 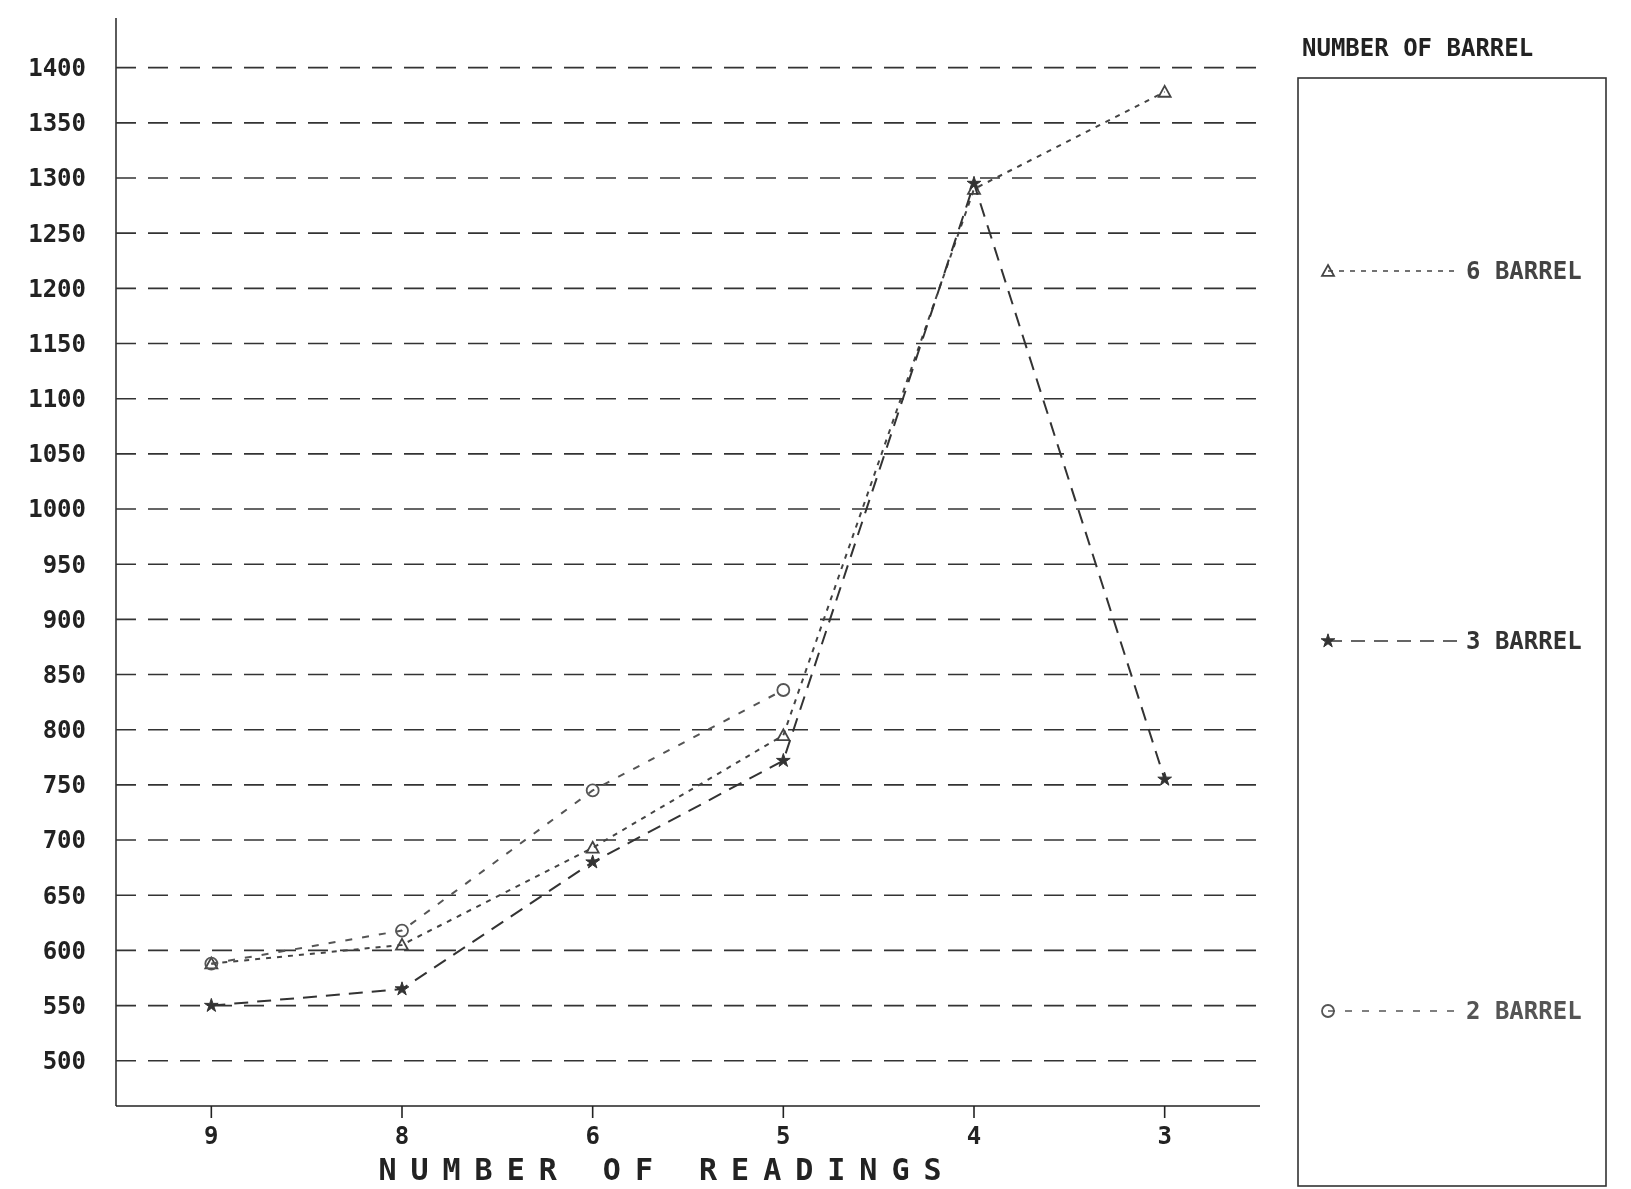 What do you see at coordinates (57, 343) in the screenshot?
I see `y-tick-label: 1150` at bounding box center [57, 343].